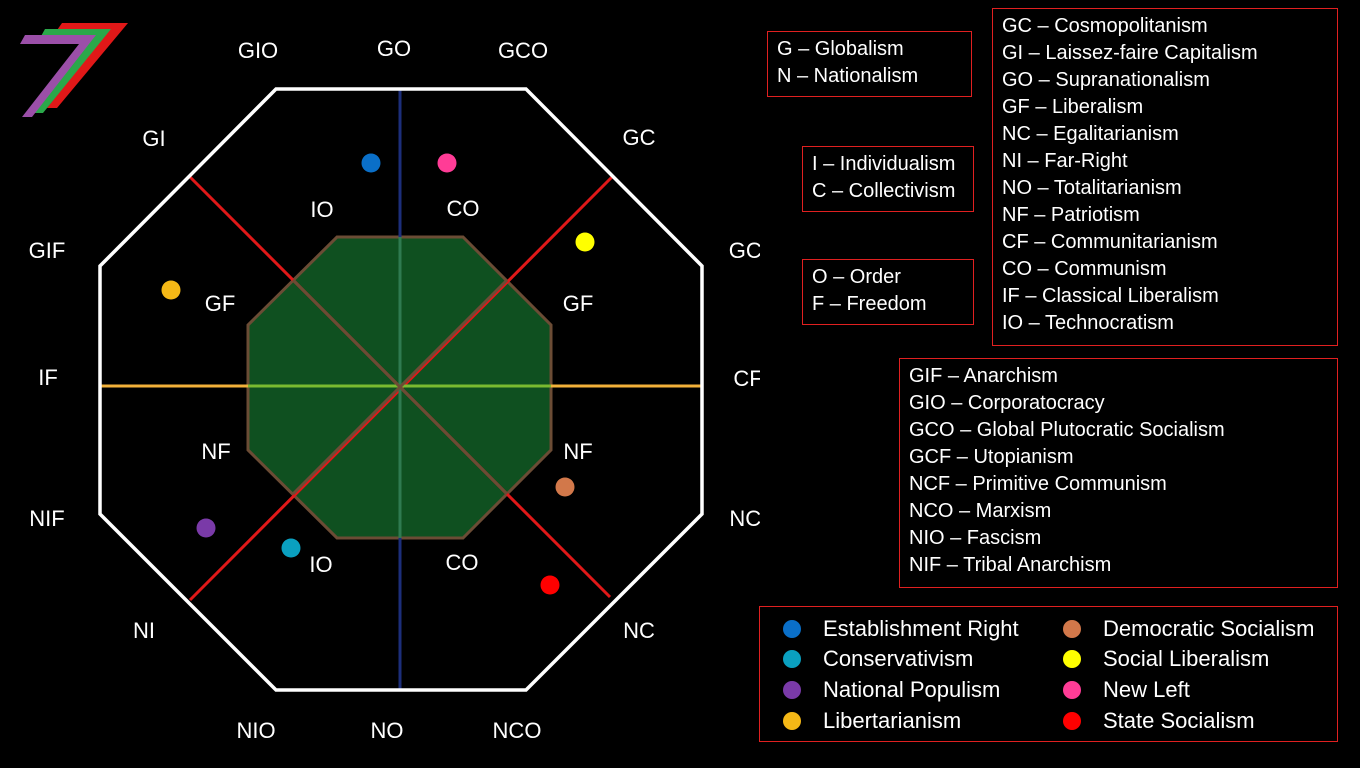  Describe the element at coordinates (869, 304) in the screenshot. I see `key-line: F – Freedom` at that location.